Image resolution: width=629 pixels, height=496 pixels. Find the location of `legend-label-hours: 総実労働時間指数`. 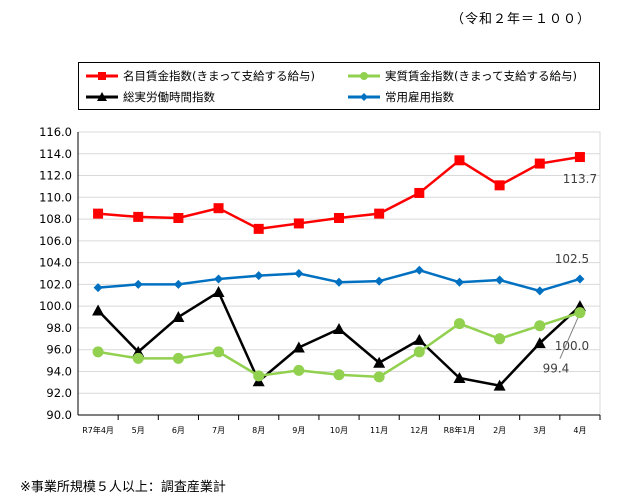

legend-label-hours: 総実労働時間指数 is located at coordinates (169, 97).